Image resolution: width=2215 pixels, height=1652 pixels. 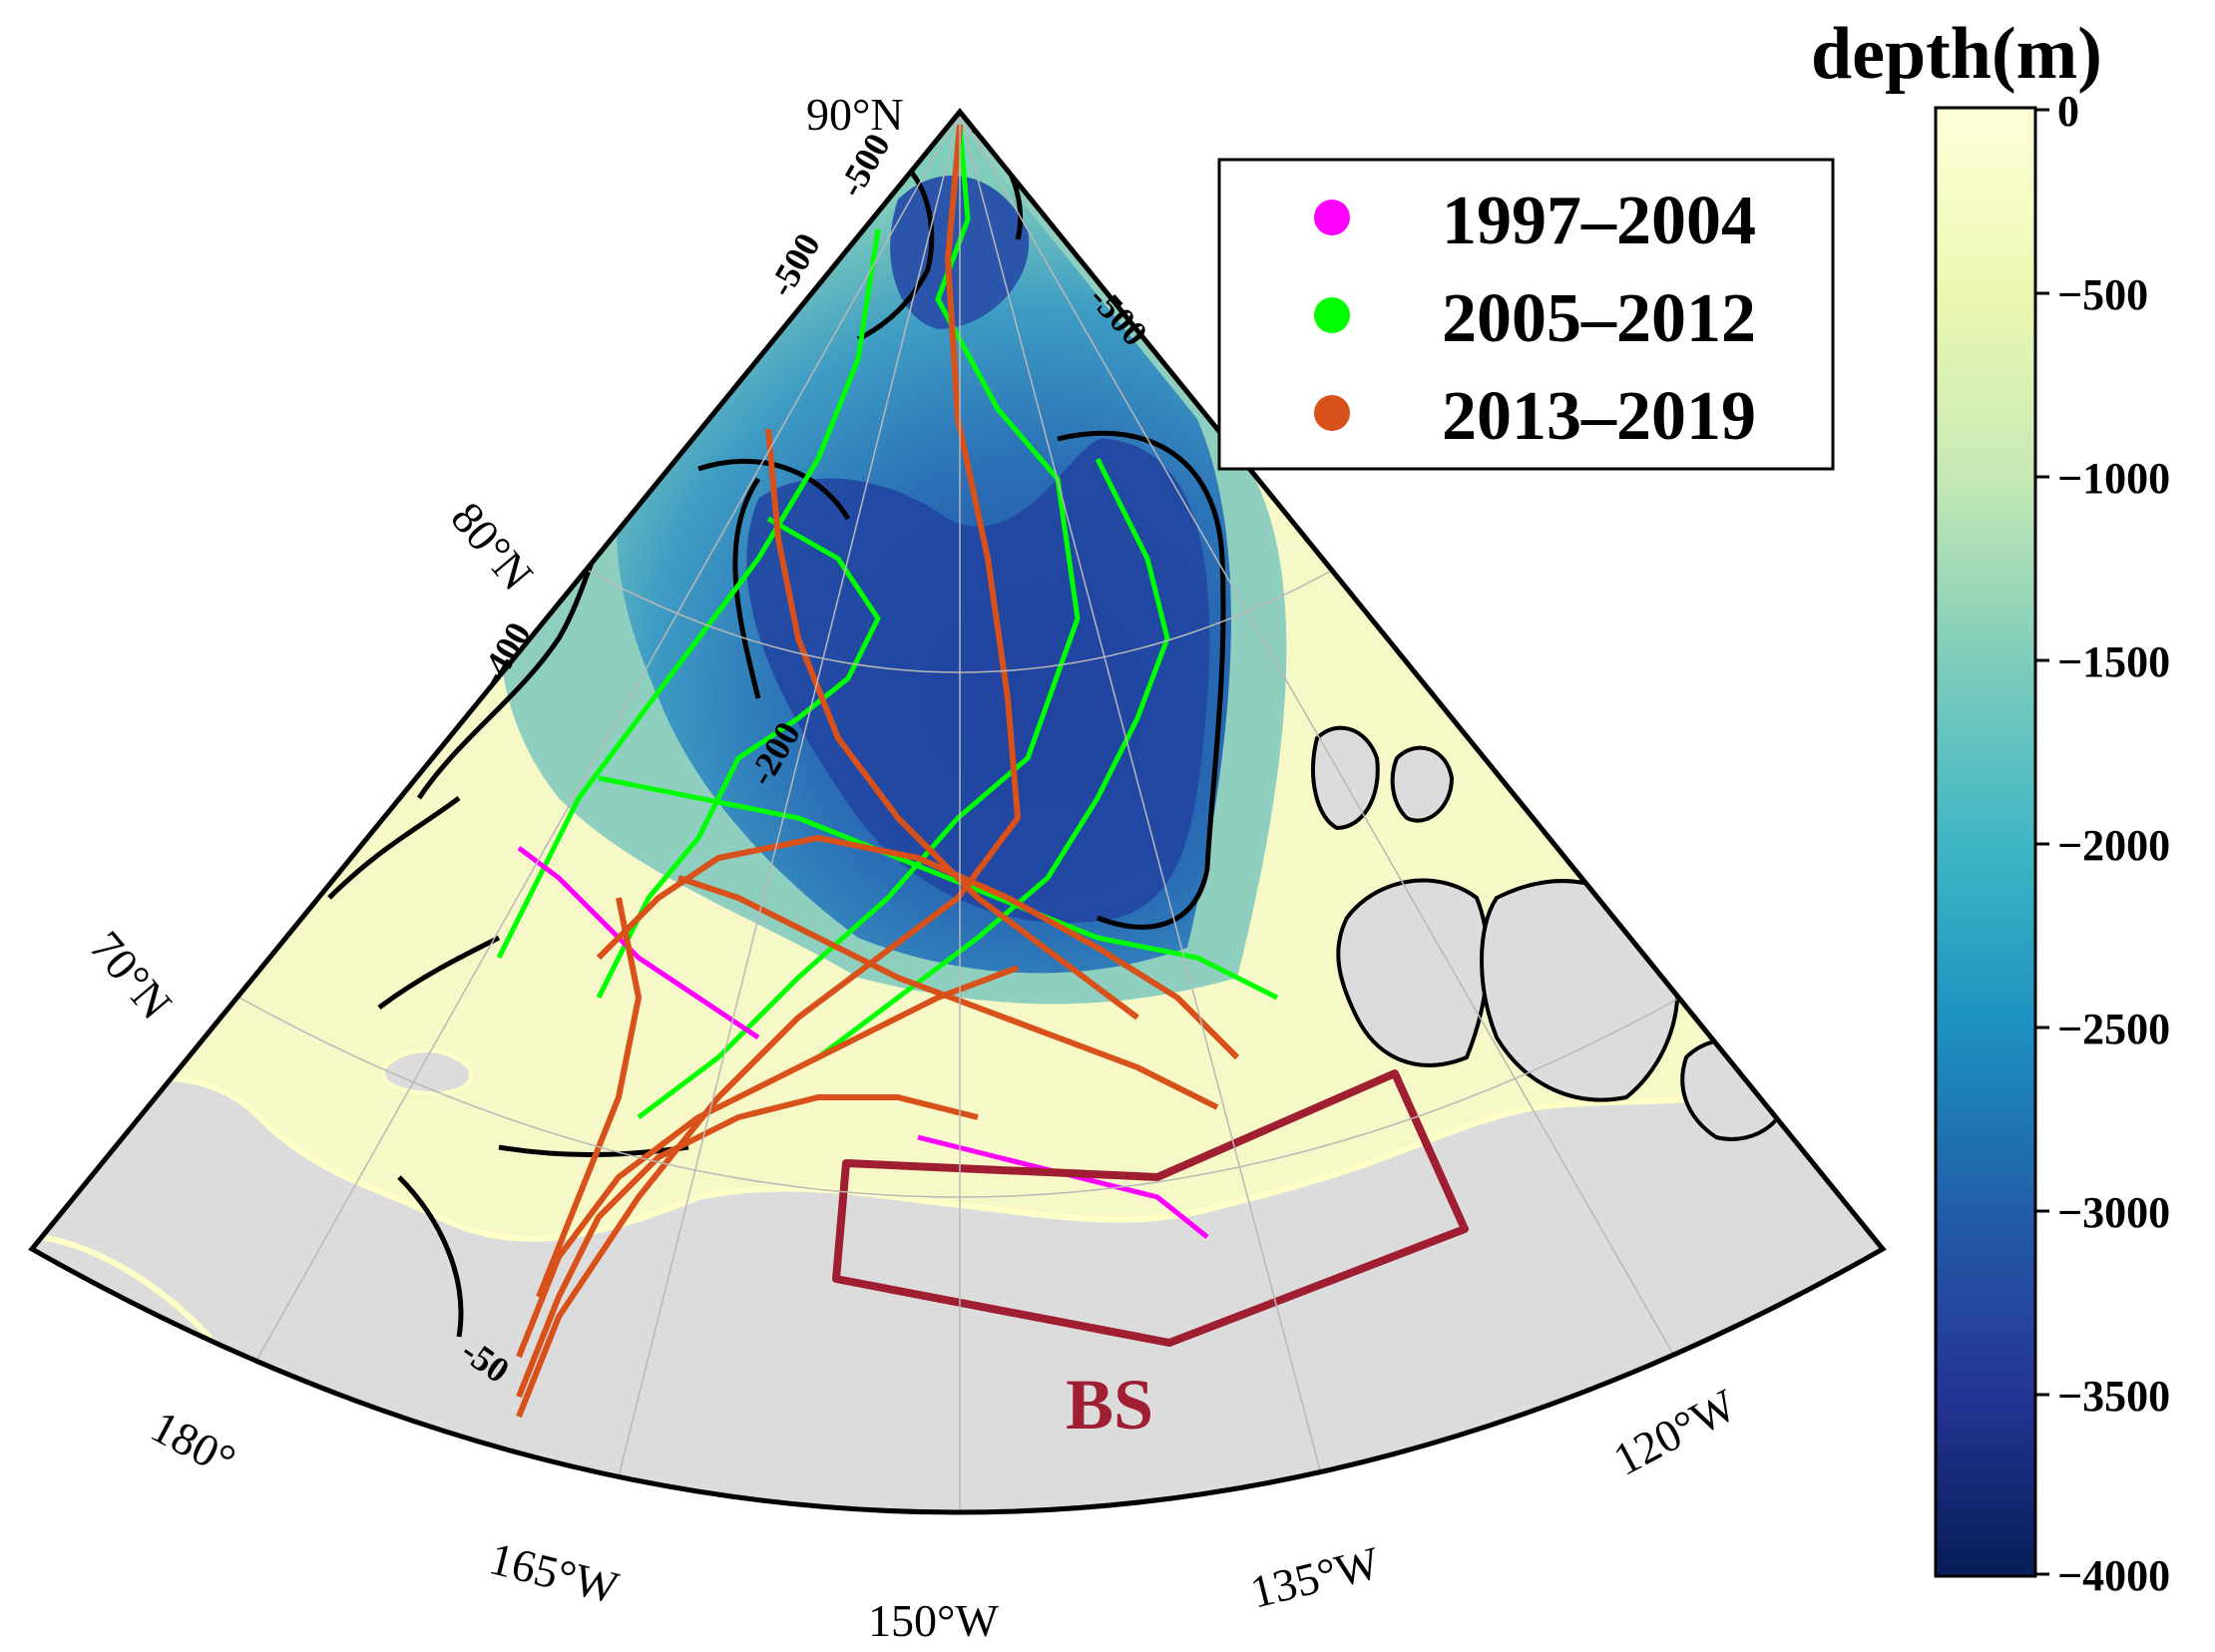 What do you see at coordinates (1332, 413) in the screenshot?
I see `legend-marker-2013-2019` at bounding box center [1332, 413].